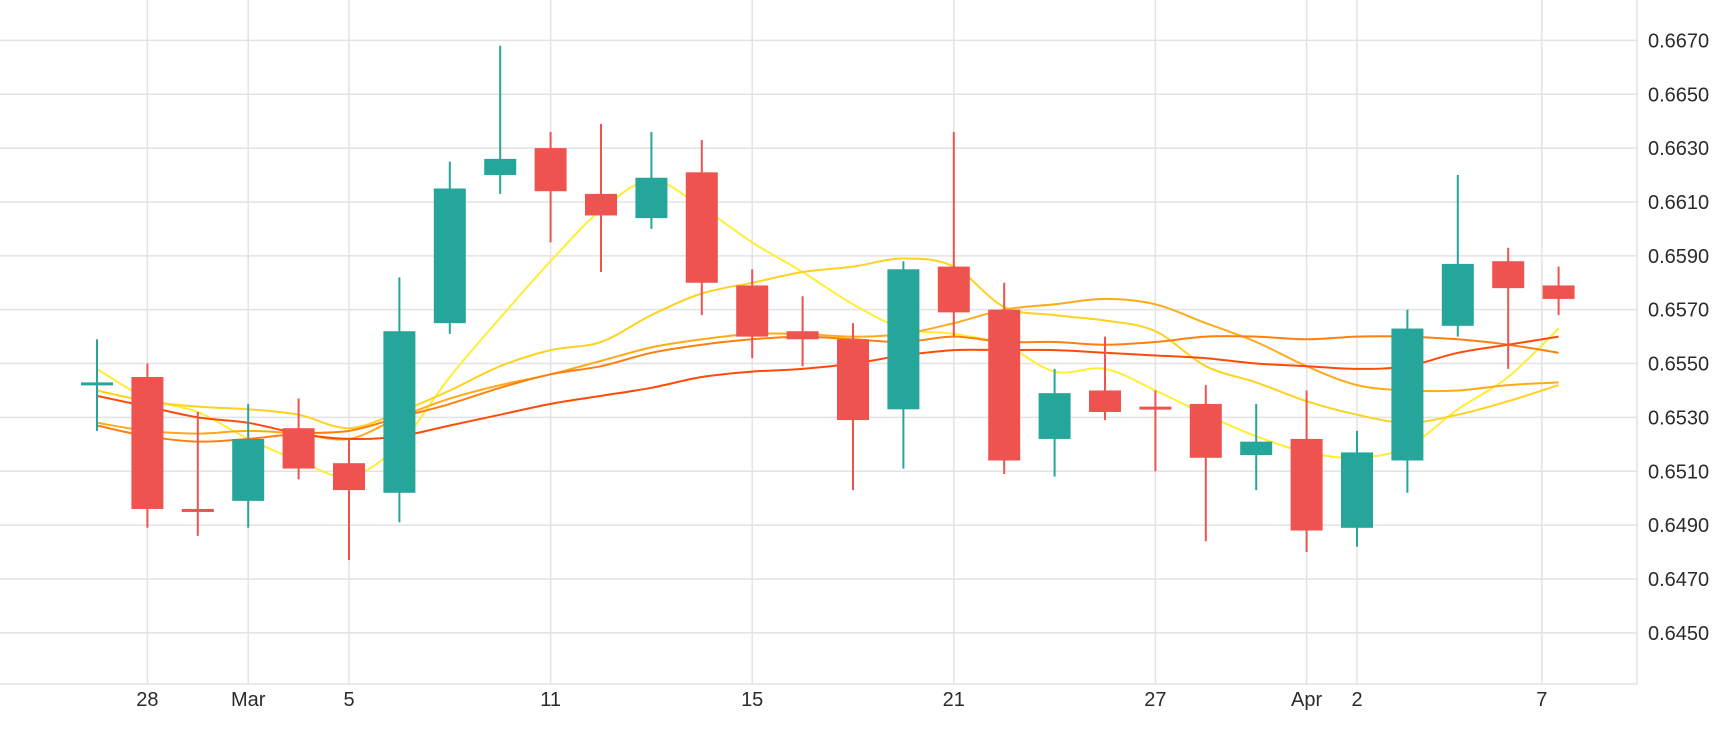 Image resolution: width=1730 pixels, height=735 pixels. What do you see at coordinates (1541, 700) in the screenshot?
I see `x-tick-label: 7` at bounding box center [1541, 700].